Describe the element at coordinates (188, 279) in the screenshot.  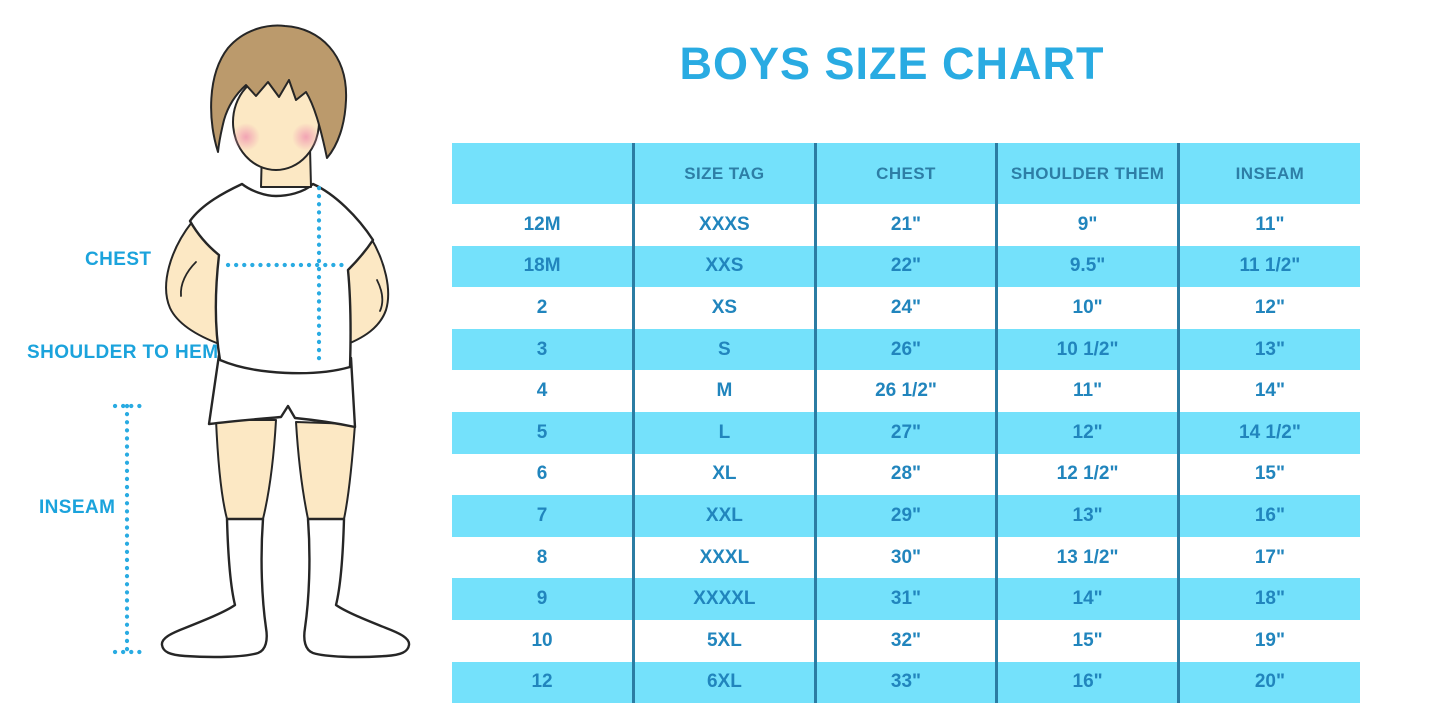
I see `left-elbow-crease` at that location.